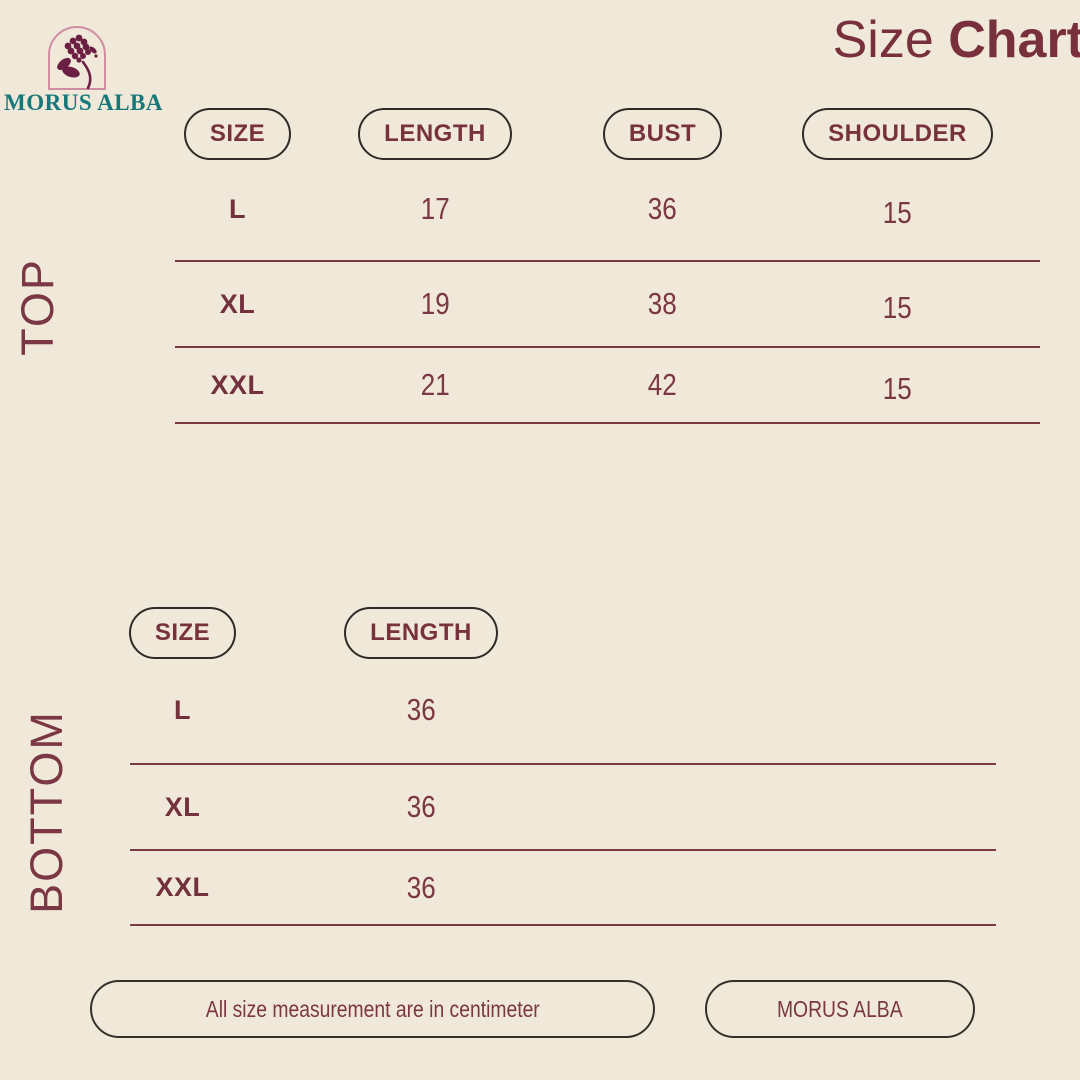 Image resolution: width=1080 pixels, height=1080 pixels. What do you see at coordinates (37, 307) in the screenshot?
I see `section-label-top: TOP` at bounding box center [37, 307].